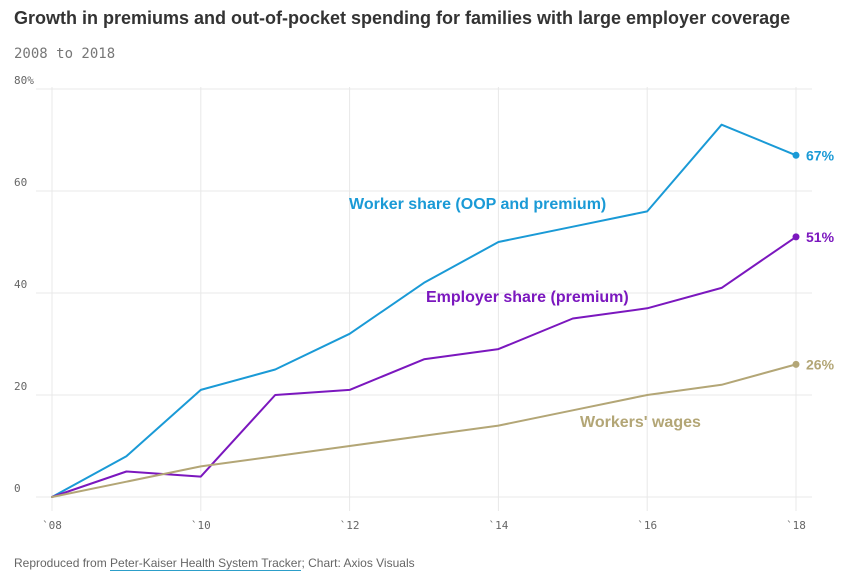  Describe the element at coordinates (498, 525) in the screenshot. I see `x-tick-label: `14` at that location.